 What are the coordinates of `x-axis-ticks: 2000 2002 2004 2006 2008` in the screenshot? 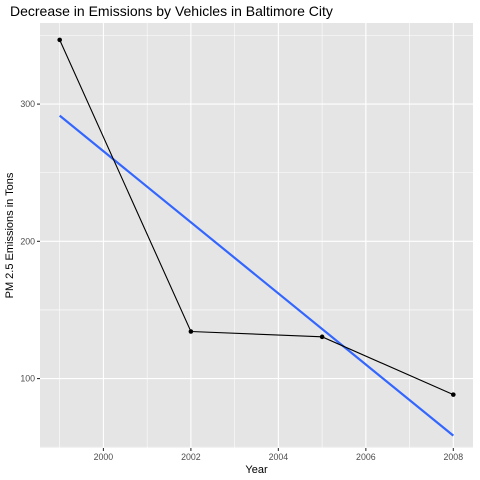 It's located at (279, 455).